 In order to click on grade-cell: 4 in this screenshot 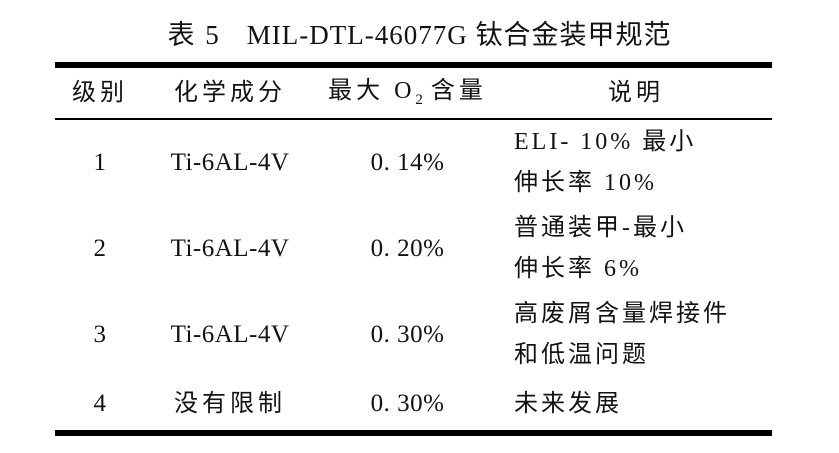, I will do `click(100, 403)`.